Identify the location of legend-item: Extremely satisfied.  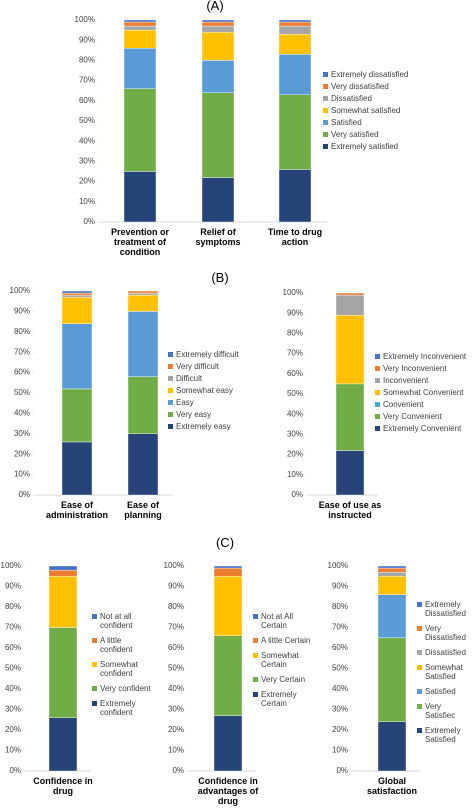
(398, 146).